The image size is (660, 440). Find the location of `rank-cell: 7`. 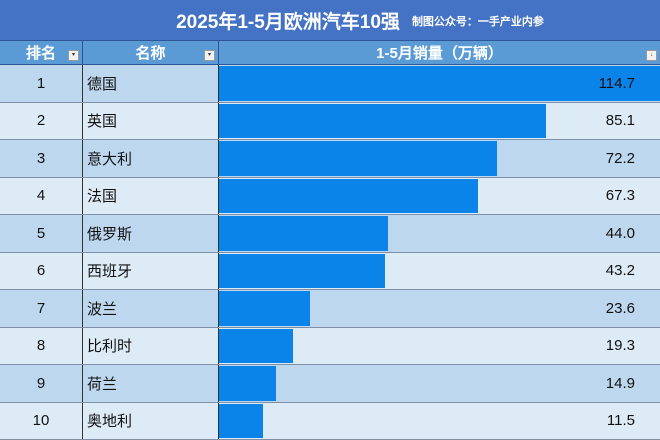

rank-cell: 7 is located at coordinates (41, 308).